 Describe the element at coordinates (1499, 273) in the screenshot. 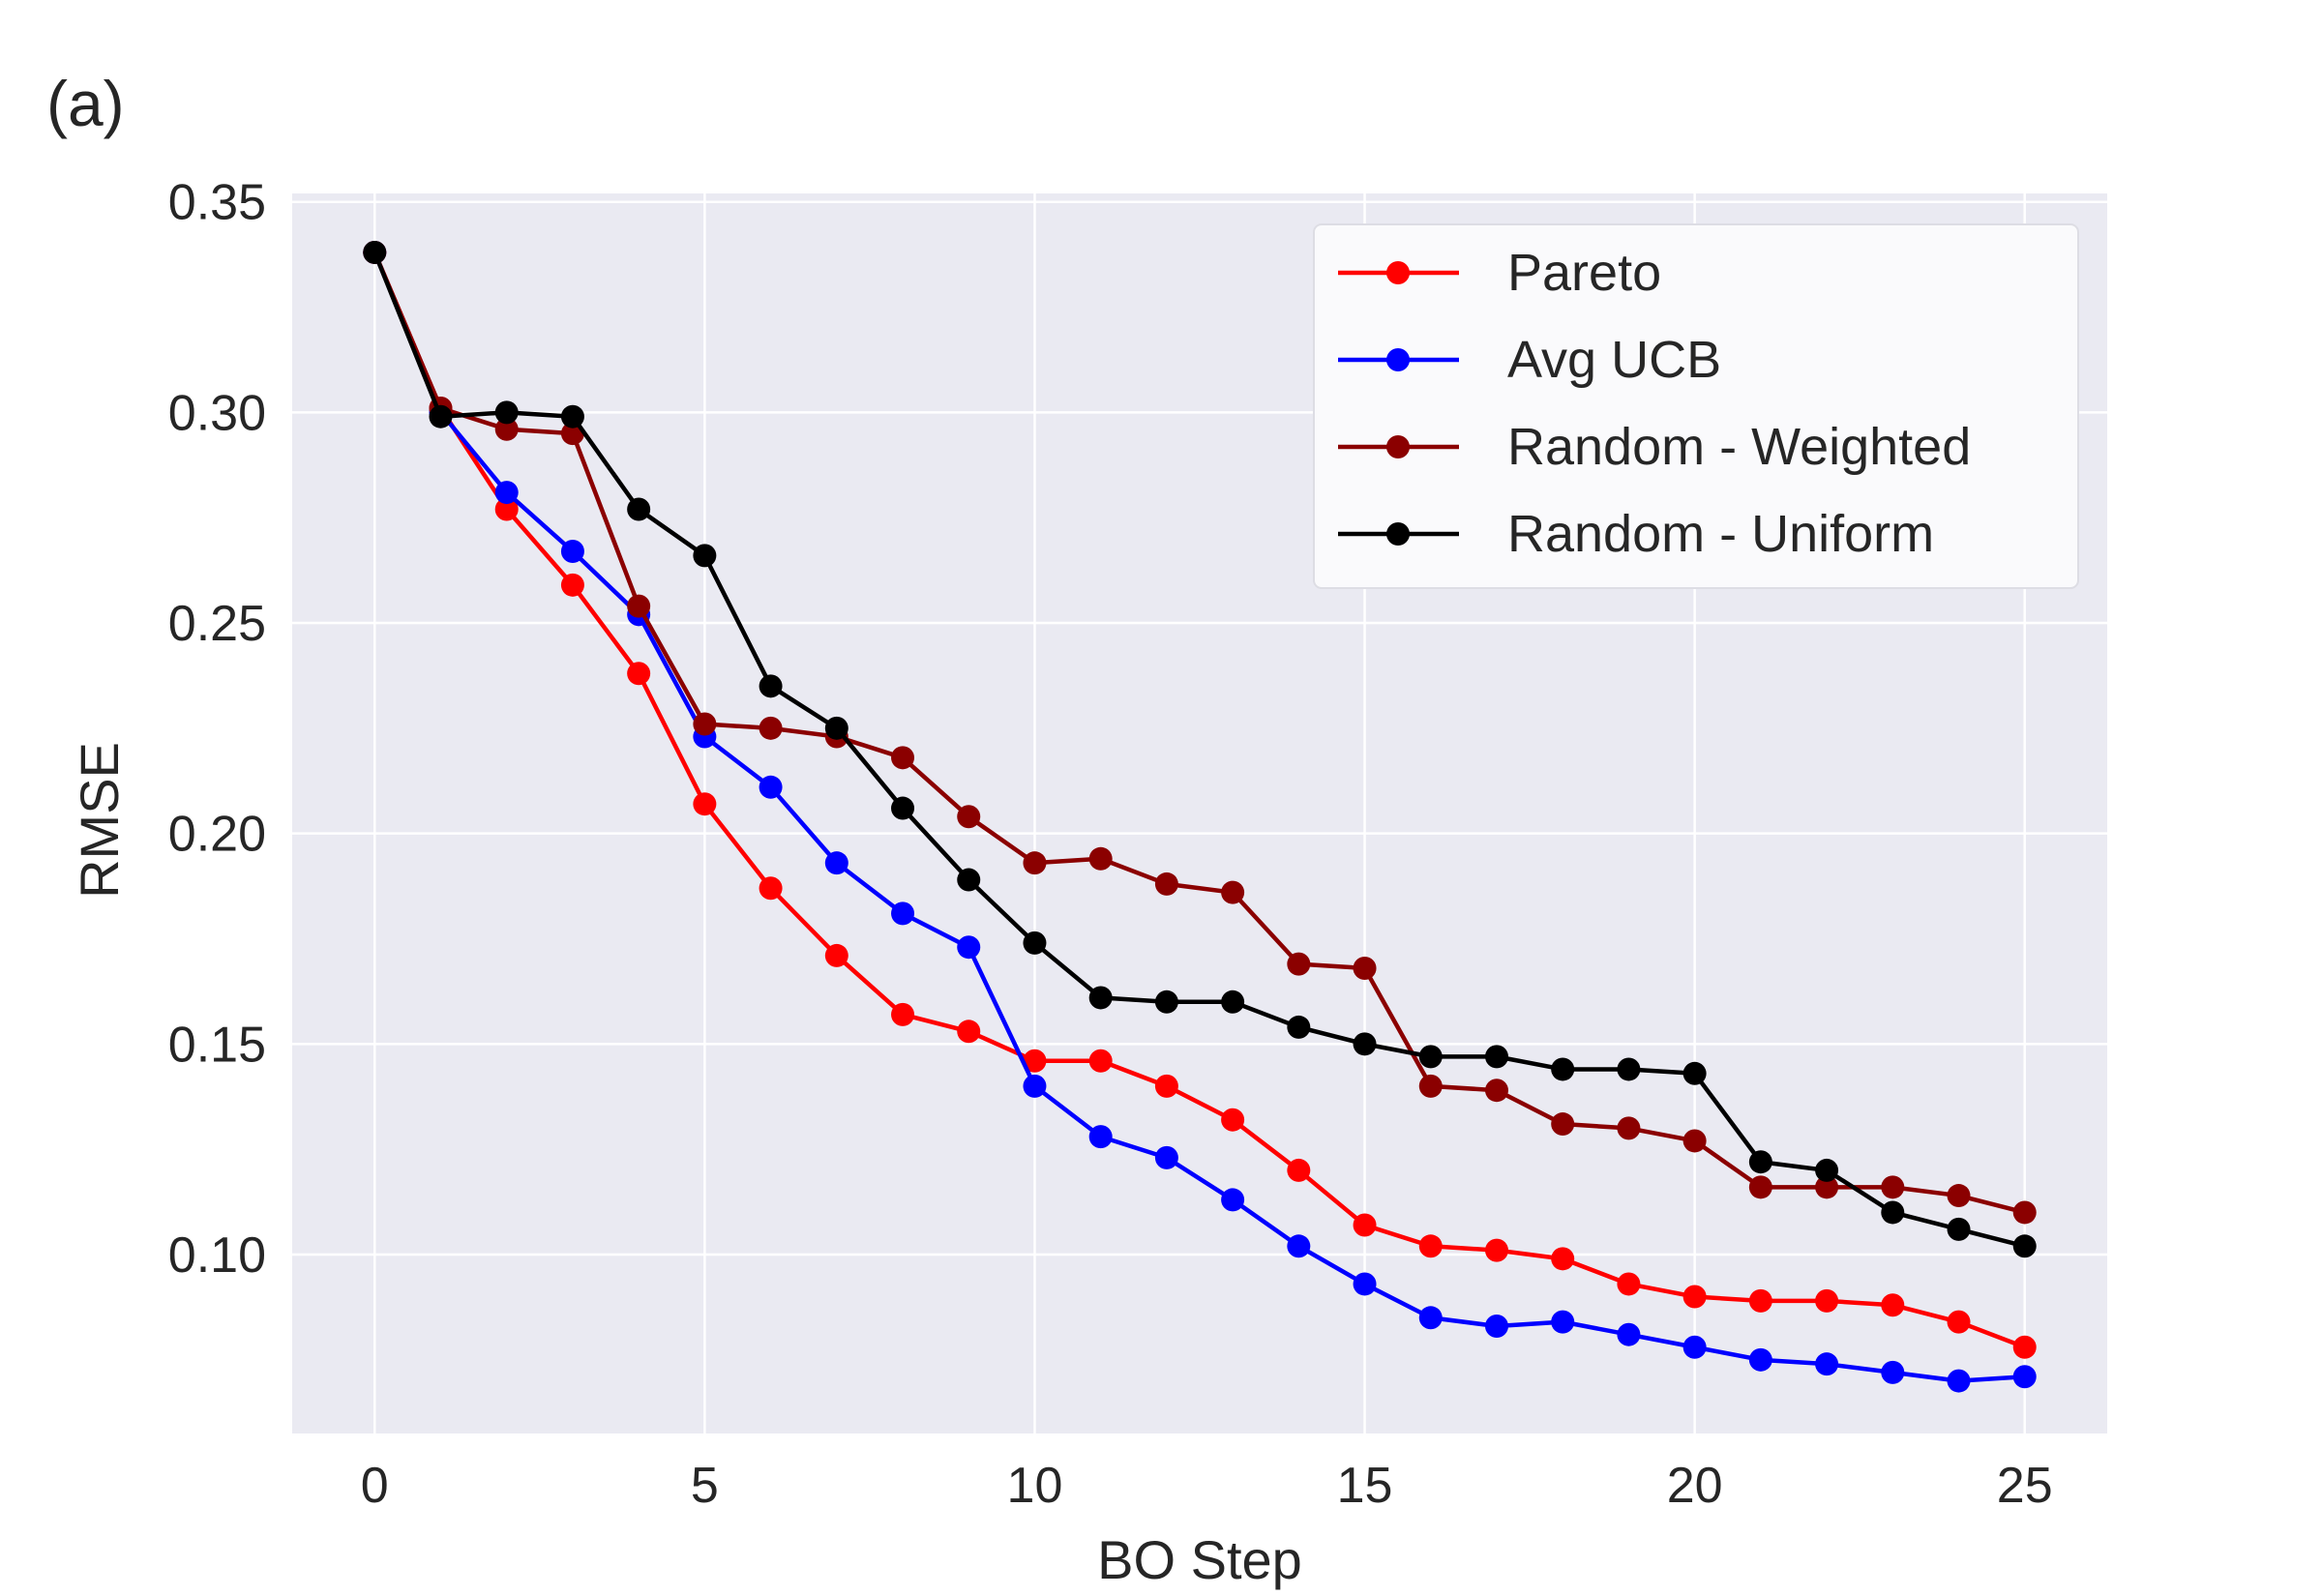

I see `legend-item: Pareto` at that location.